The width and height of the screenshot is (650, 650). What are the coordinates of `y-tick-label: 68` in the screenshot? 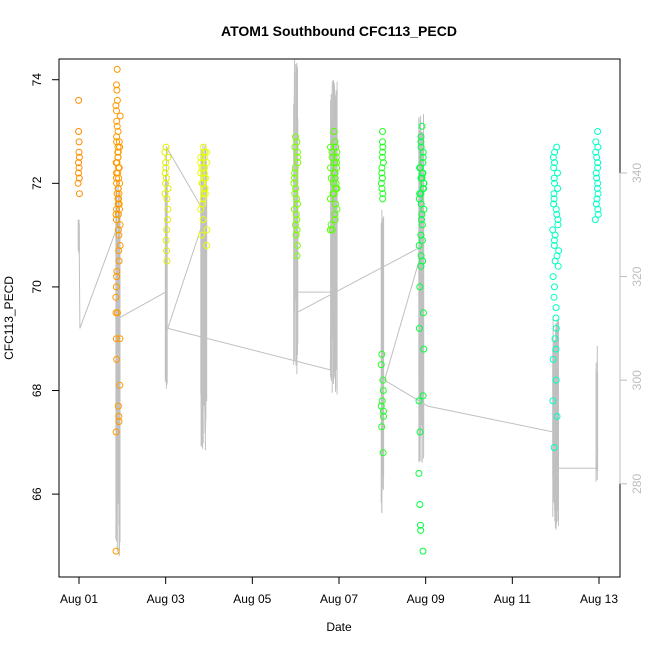 It's located at (37, 391).